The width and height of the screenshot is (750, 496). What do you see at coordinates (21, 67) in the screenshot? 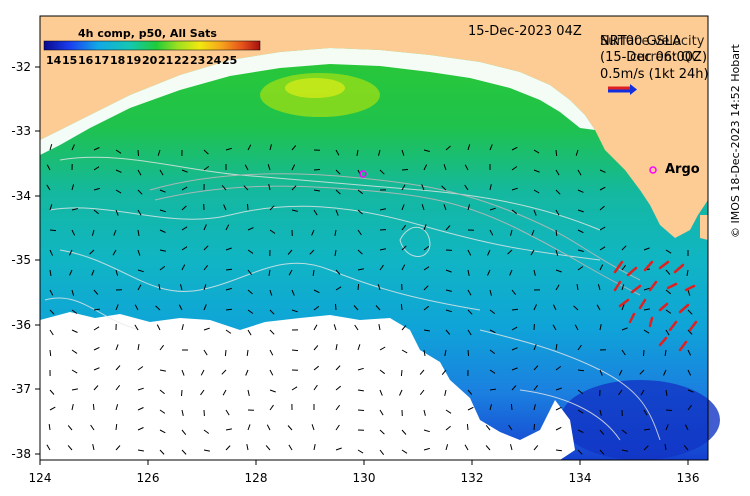
I see `y-tick-label: -32` at bounding box center [21, 67].